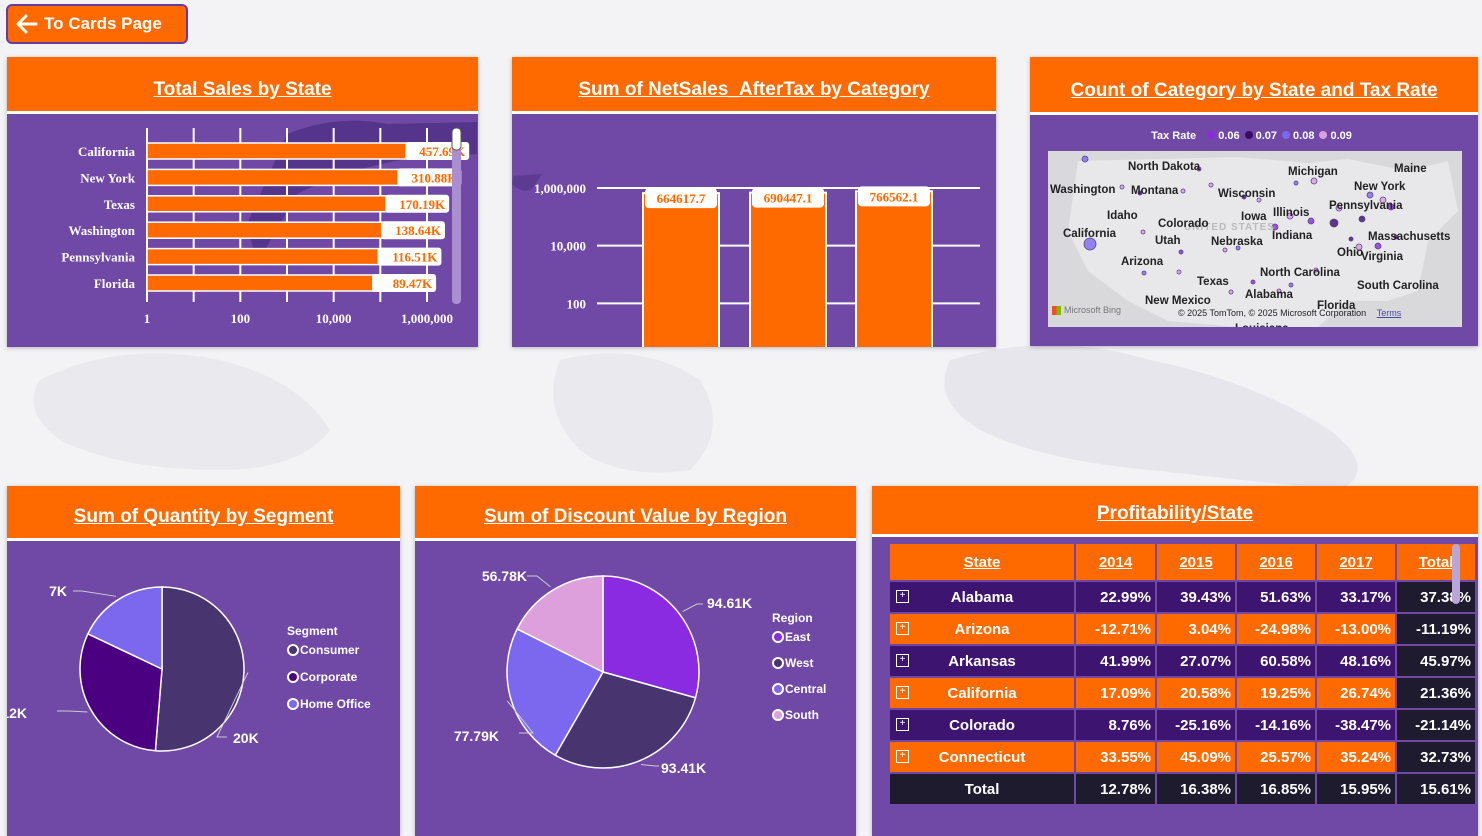 This screenshot has height=836, width=1482. Describe the element at coordinates (1115, 562) in the screenshot. I see `column-header: 2014` at that location.